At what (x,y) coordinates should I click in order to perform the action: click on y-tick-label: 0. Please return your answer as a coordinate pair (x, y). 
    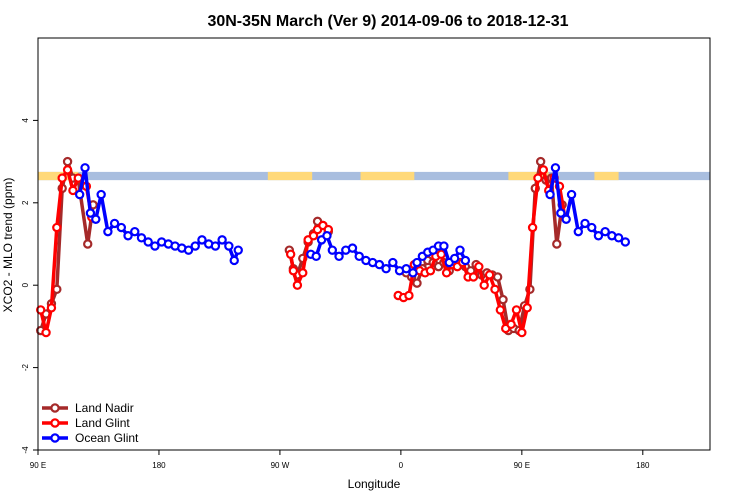
    Looking at the image, I should click on (25, 284).